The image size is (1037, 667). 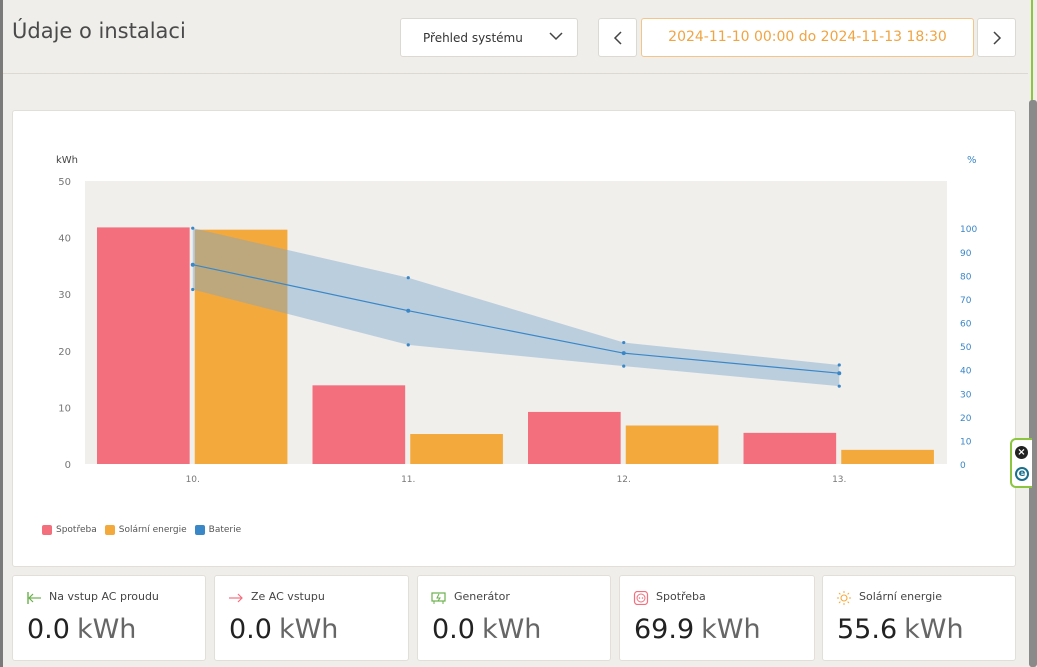 I want to click on y-axis-right-tick: 20, so click(x=966, y=419).